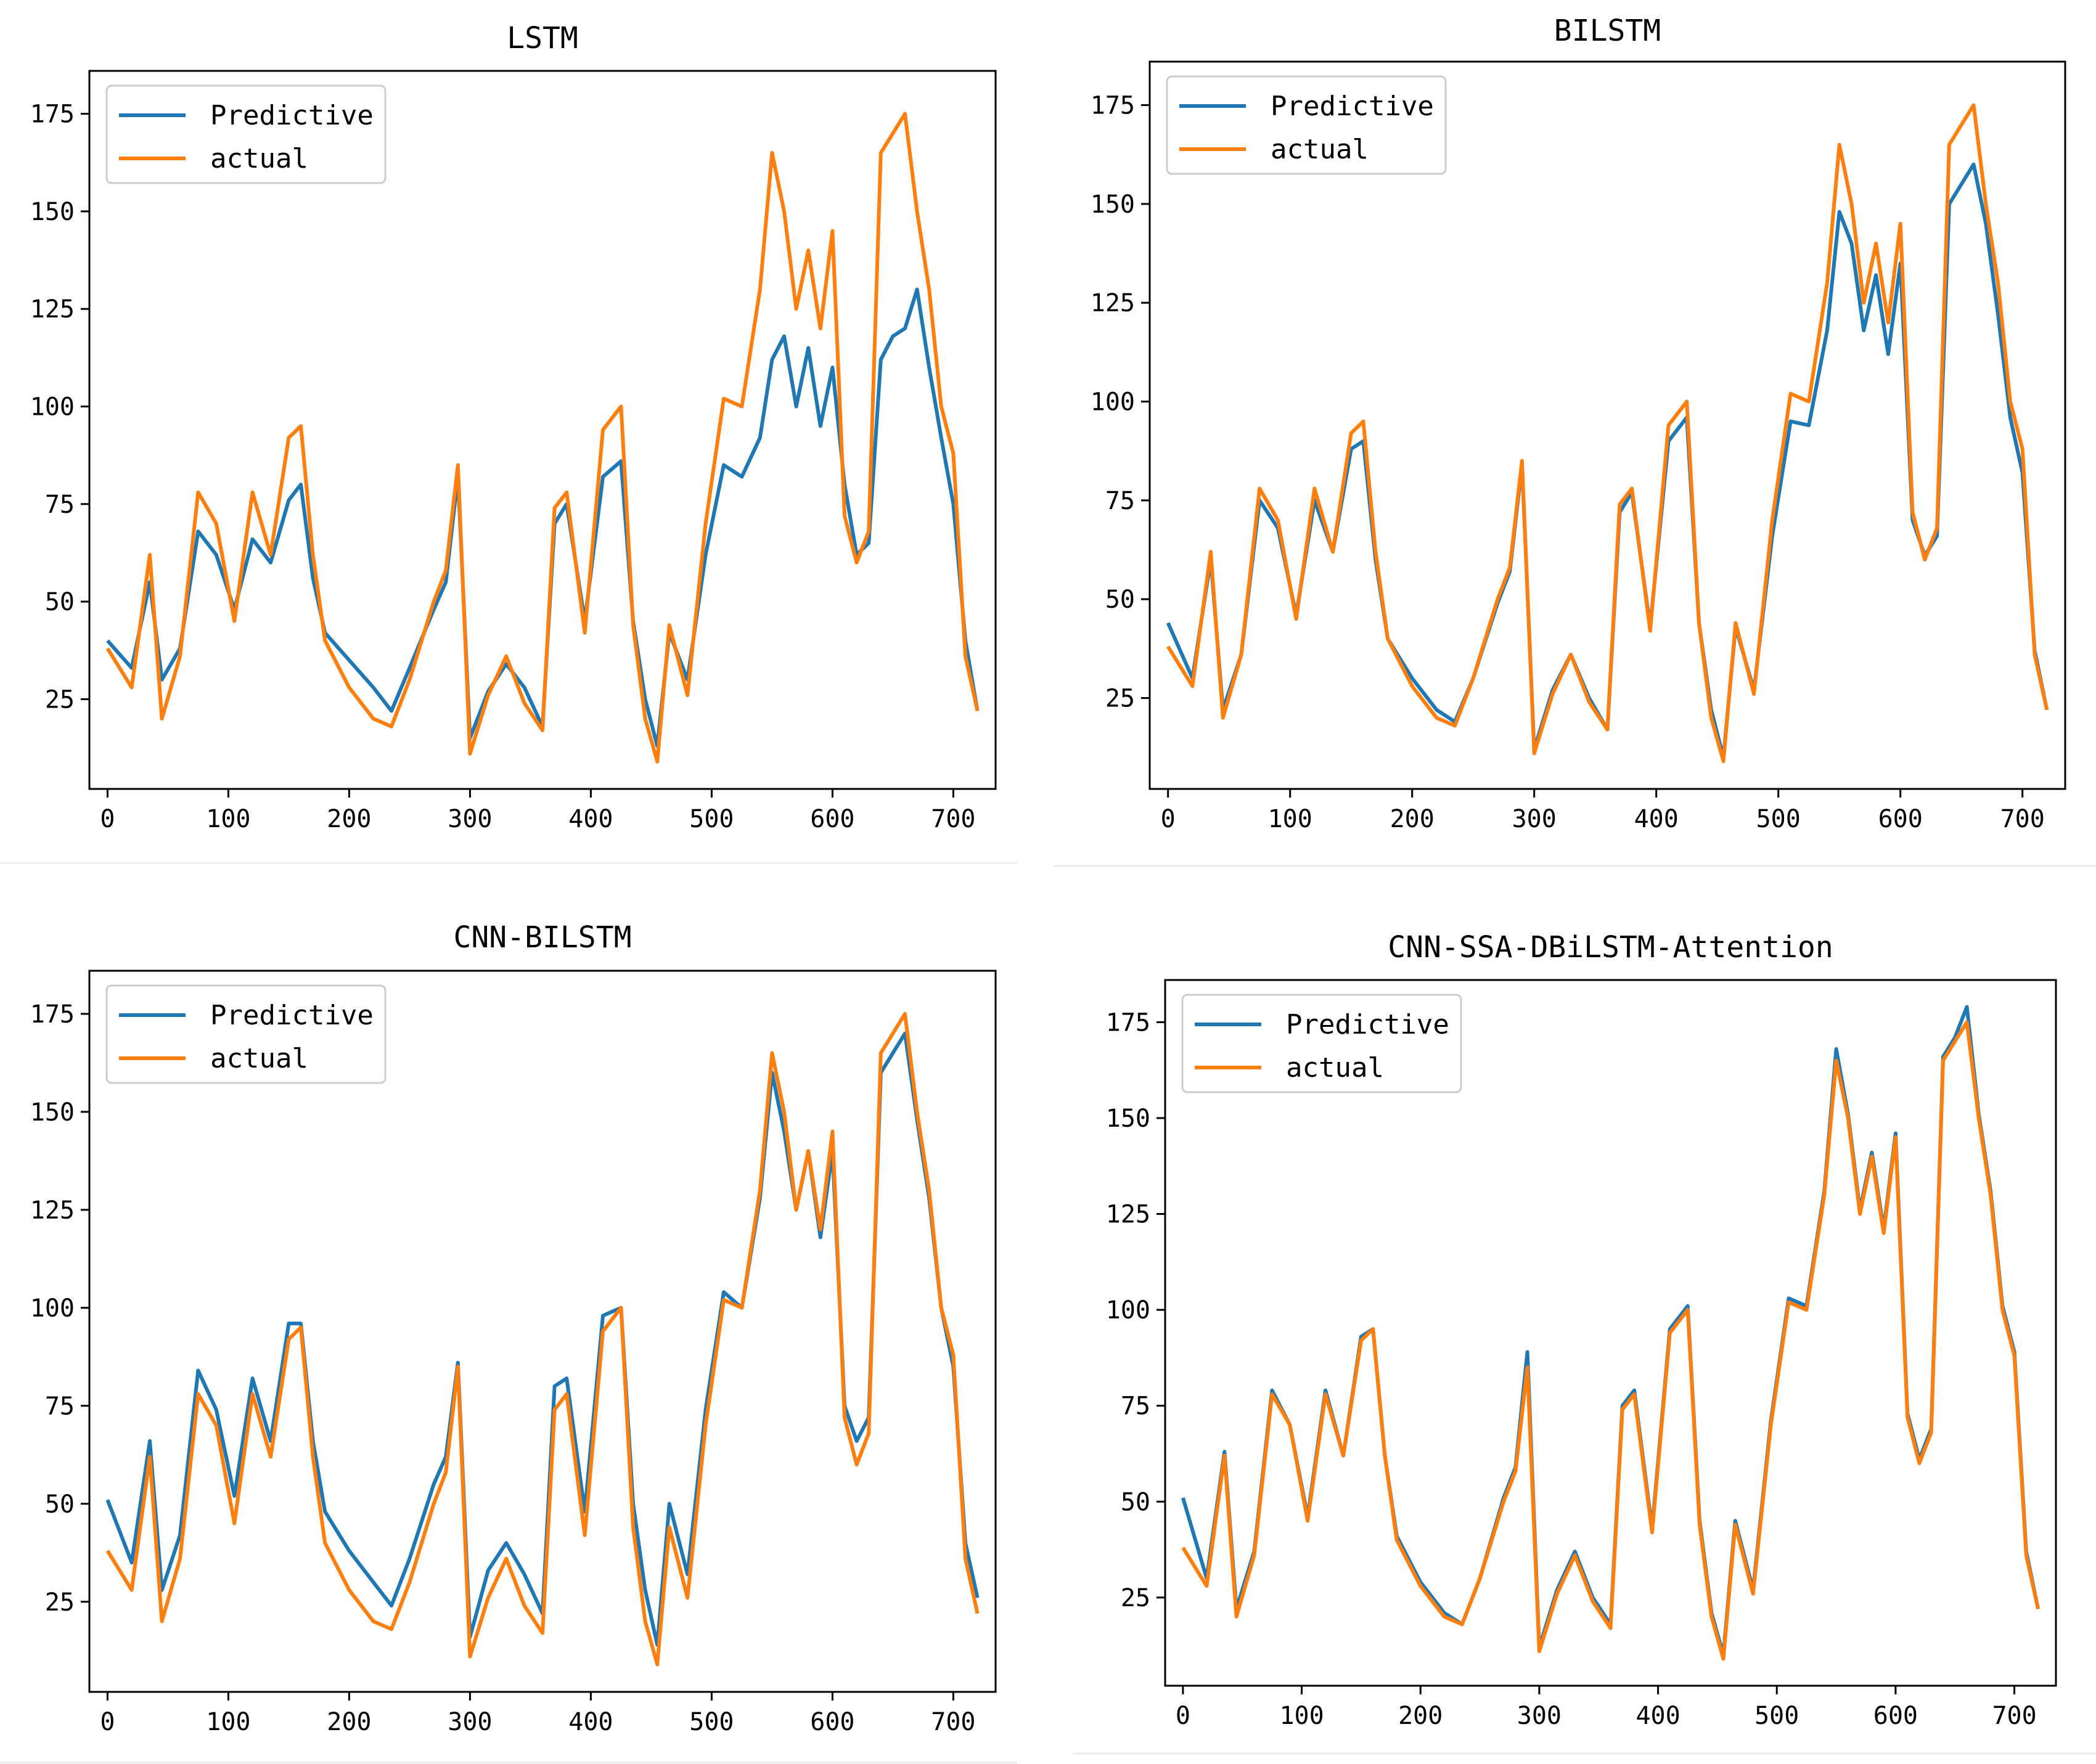 The image size is (2096, 1764). What do you see at coordinates (1607, 31) in the screenshot?
I see `chart-title: BILSTM` at bounding box center [1607, 31].